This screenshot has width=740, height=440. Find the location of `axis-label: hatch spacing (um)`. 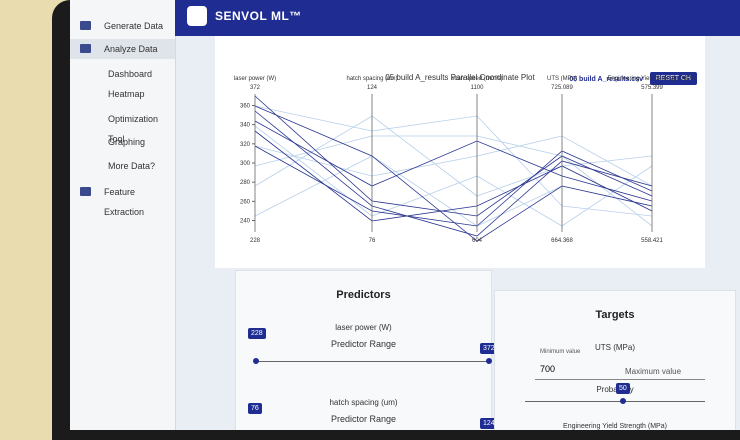

axis-label: hatch spacing (um) is located at coordinates (371, 79).